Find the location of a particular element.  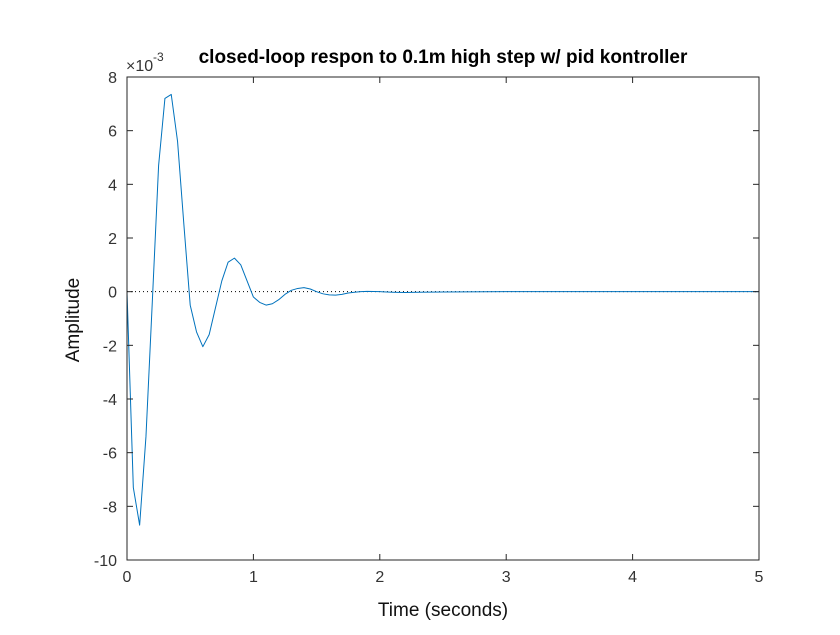

y-tick-label: 8 is located at coordinates (112, 78).